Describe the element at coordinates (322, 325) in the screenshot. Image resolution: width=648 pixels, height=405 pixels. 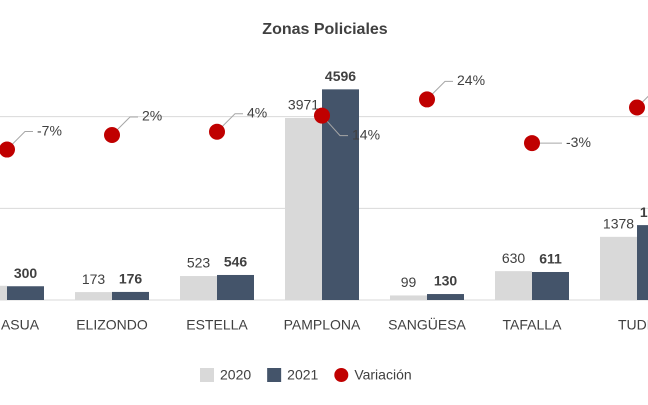
I see `x-tick-label: PAMPLONA` at that location.